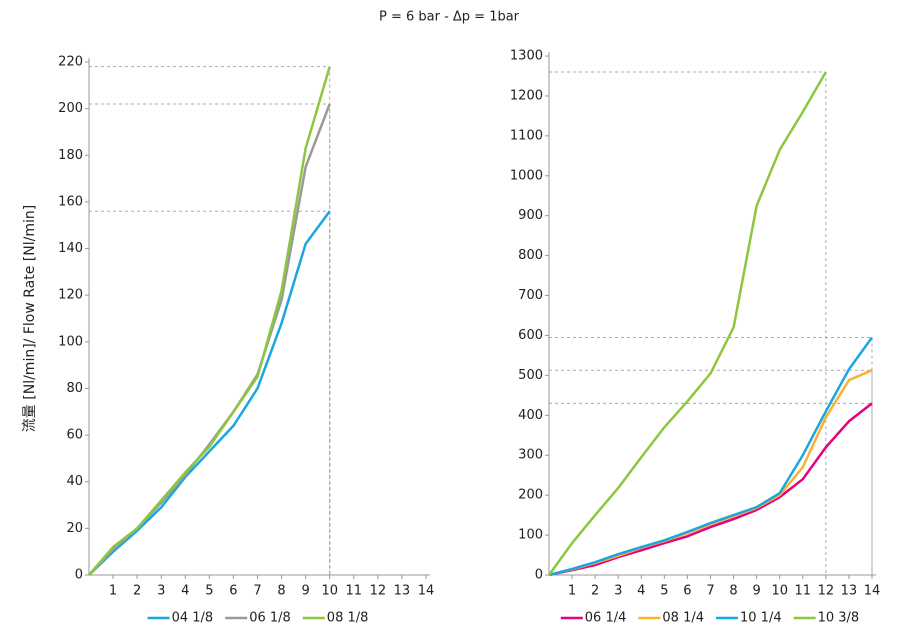 This screenshot has width=898, height=630. I want to click on y-tick-label: 400, so click(530, 415).